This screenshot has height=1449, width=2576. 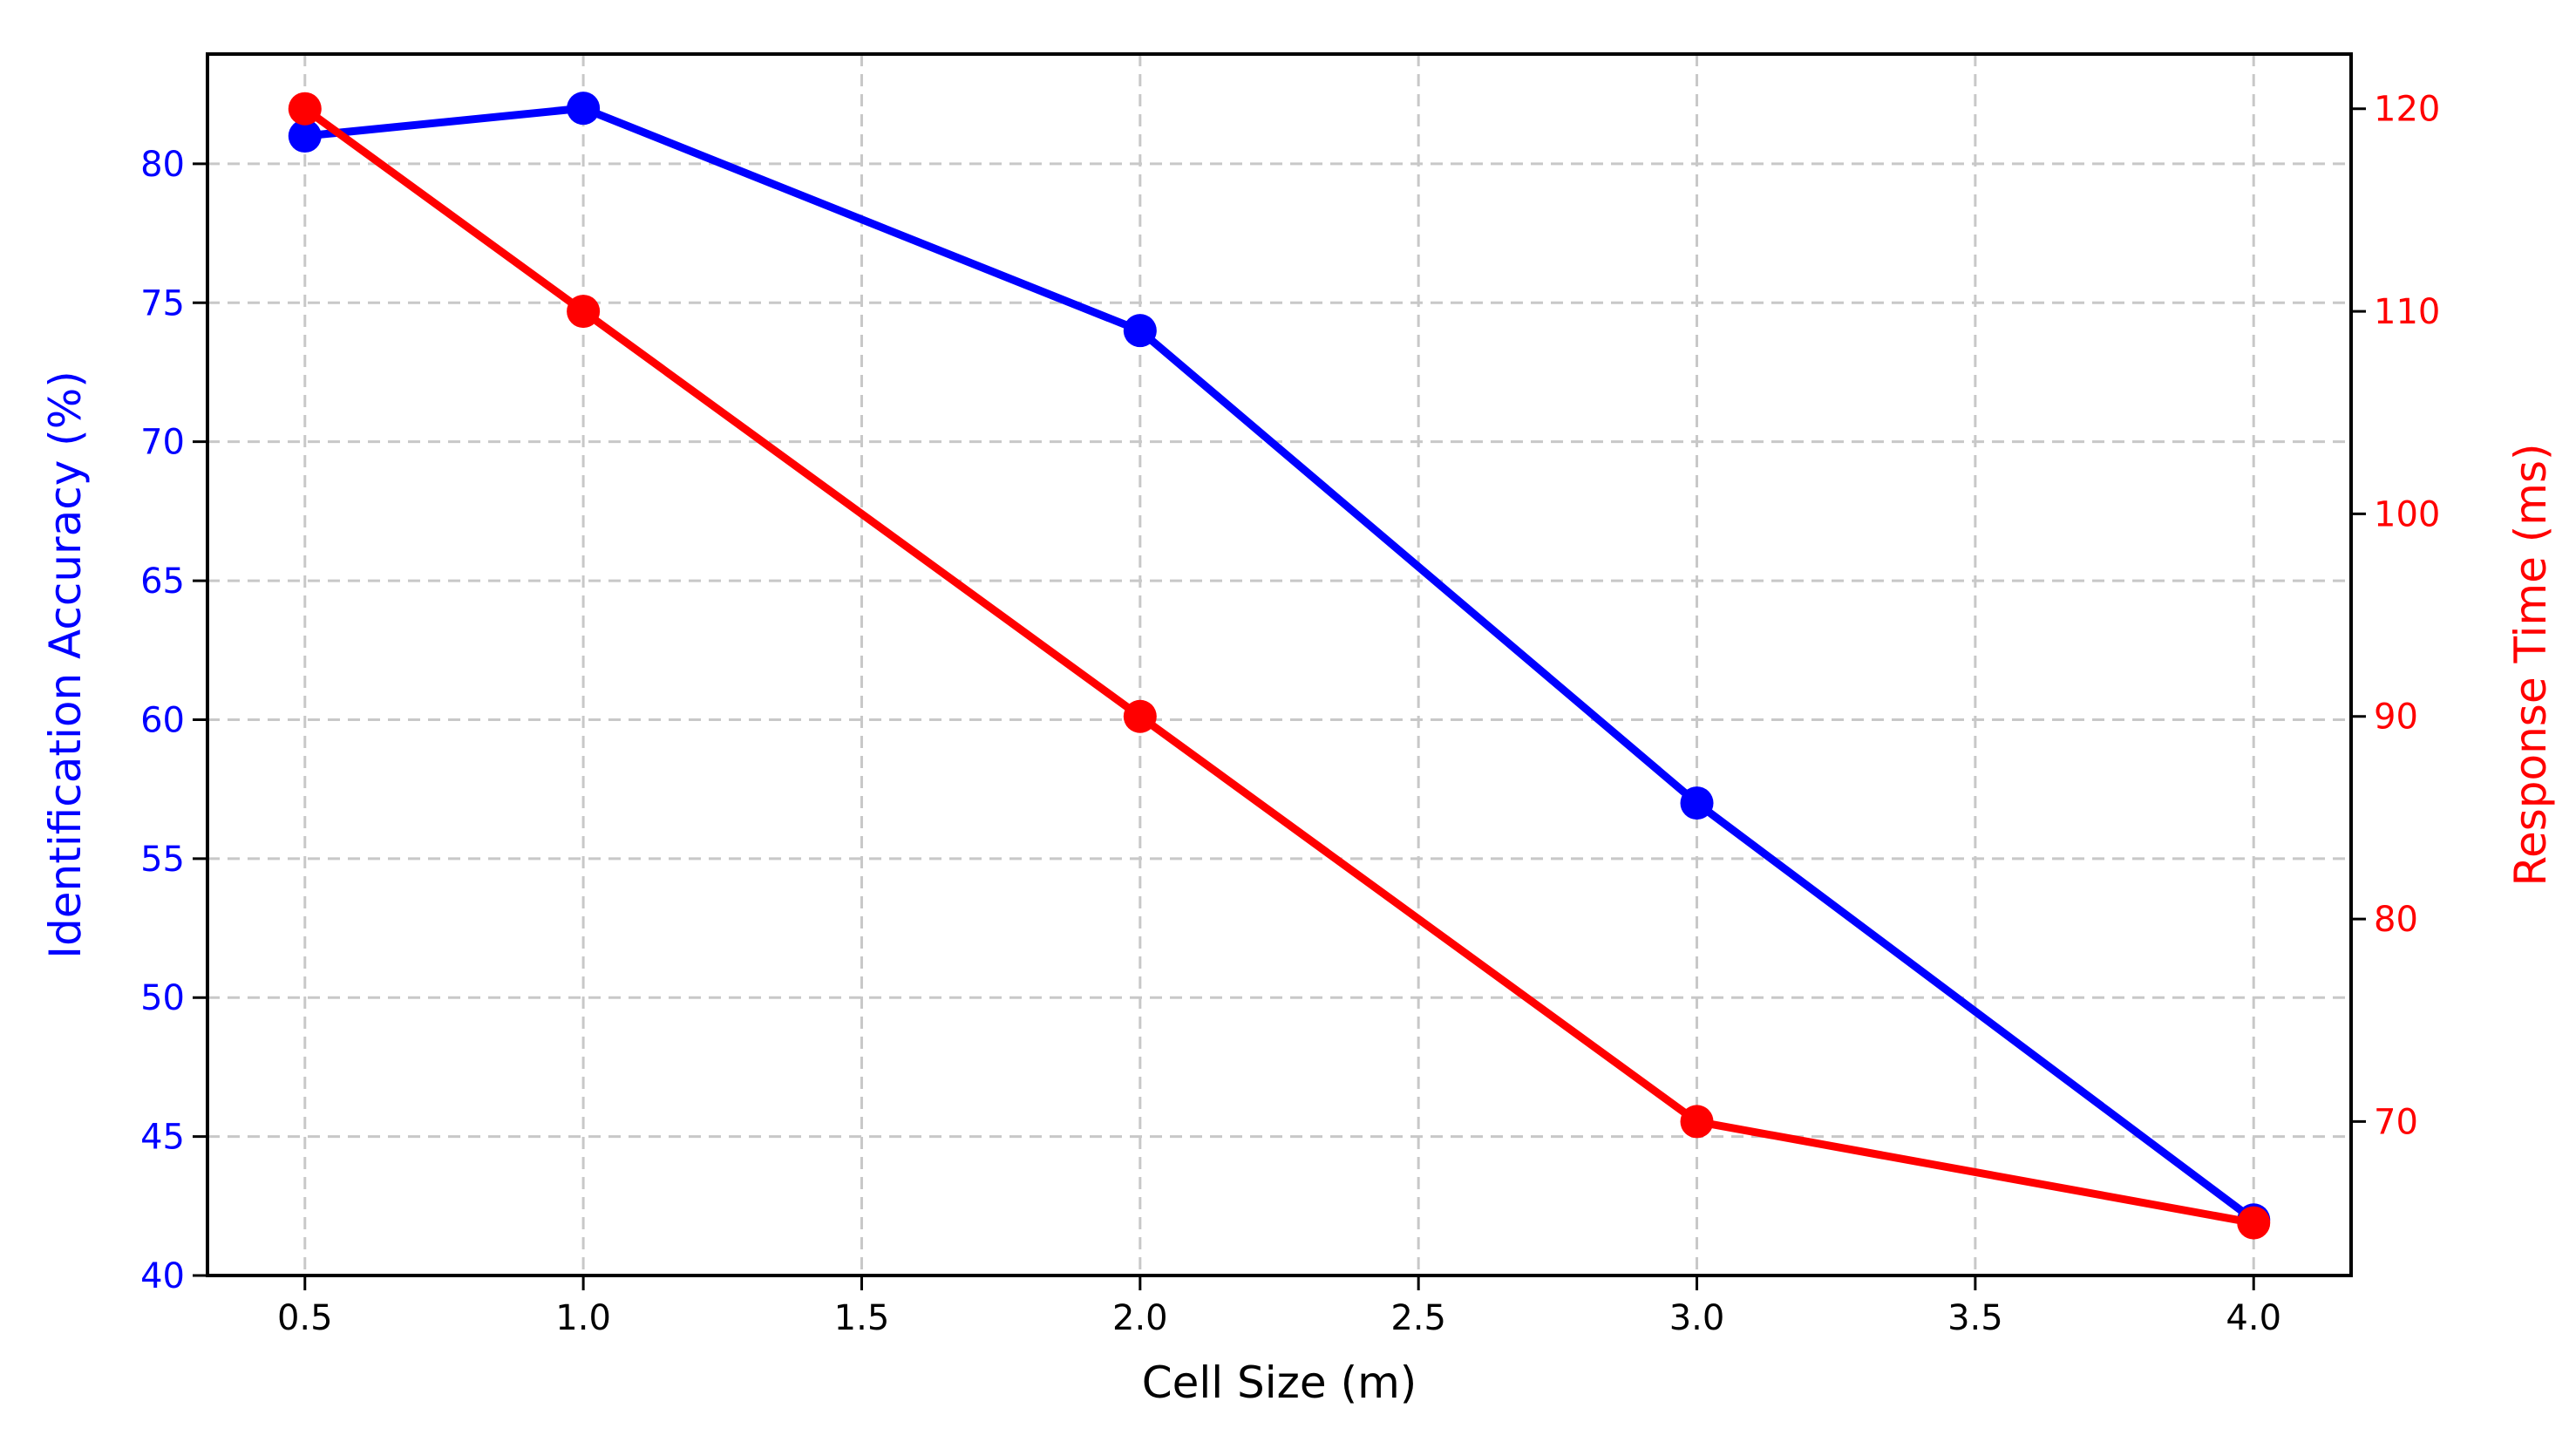 What do you see at coordinates (1697, 1318) in the screenshot?
I see `x-tick-label: 3.0` at bounding box center [1697, 1318].